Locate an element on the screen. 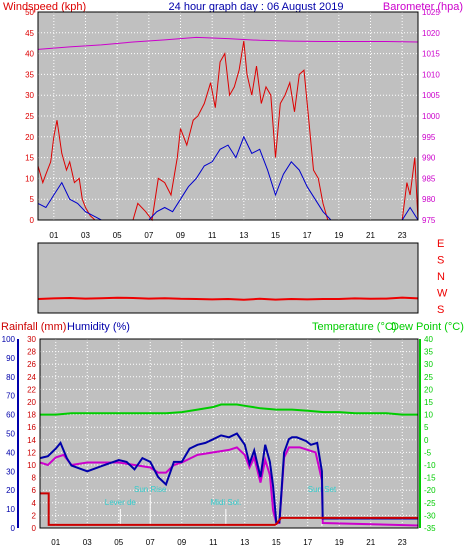 The image size is (467, 555). barometer-tick-label: 1015 is located at coordinates (431, 54).